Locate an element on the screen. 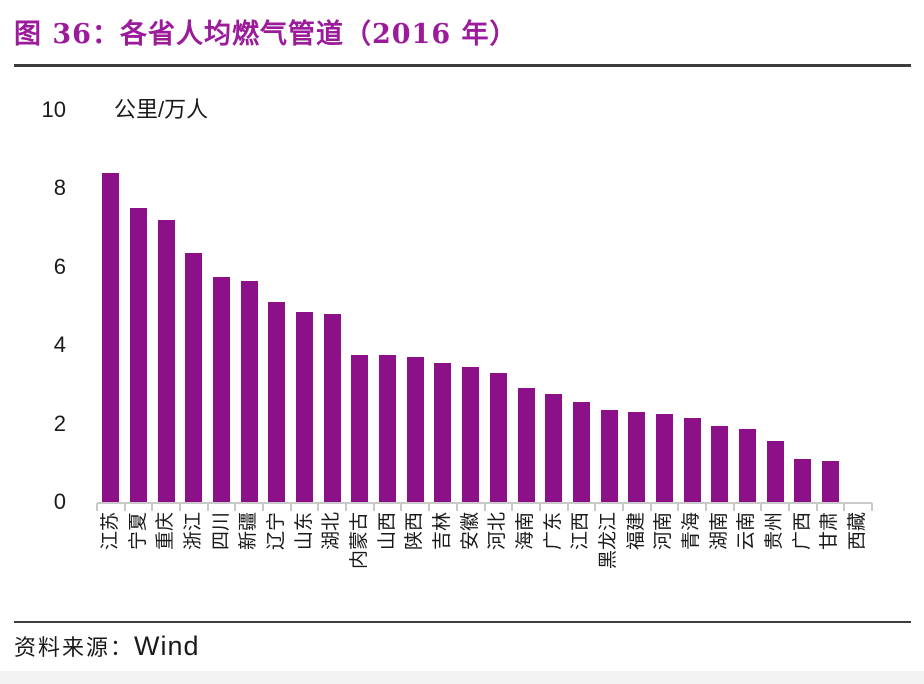 The height and width of the screenshot is (684, 924). footer-divider is located at coordinates (462, 622).